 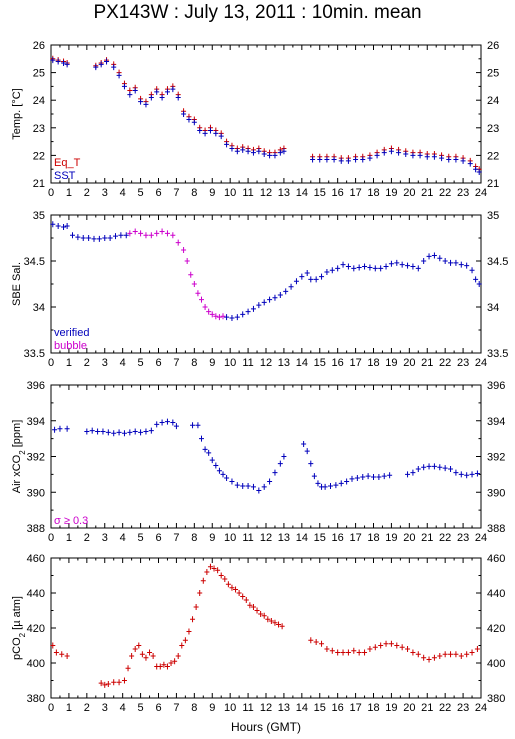 I want to click on legend-entry: bubble, so click(x=70, y=346).